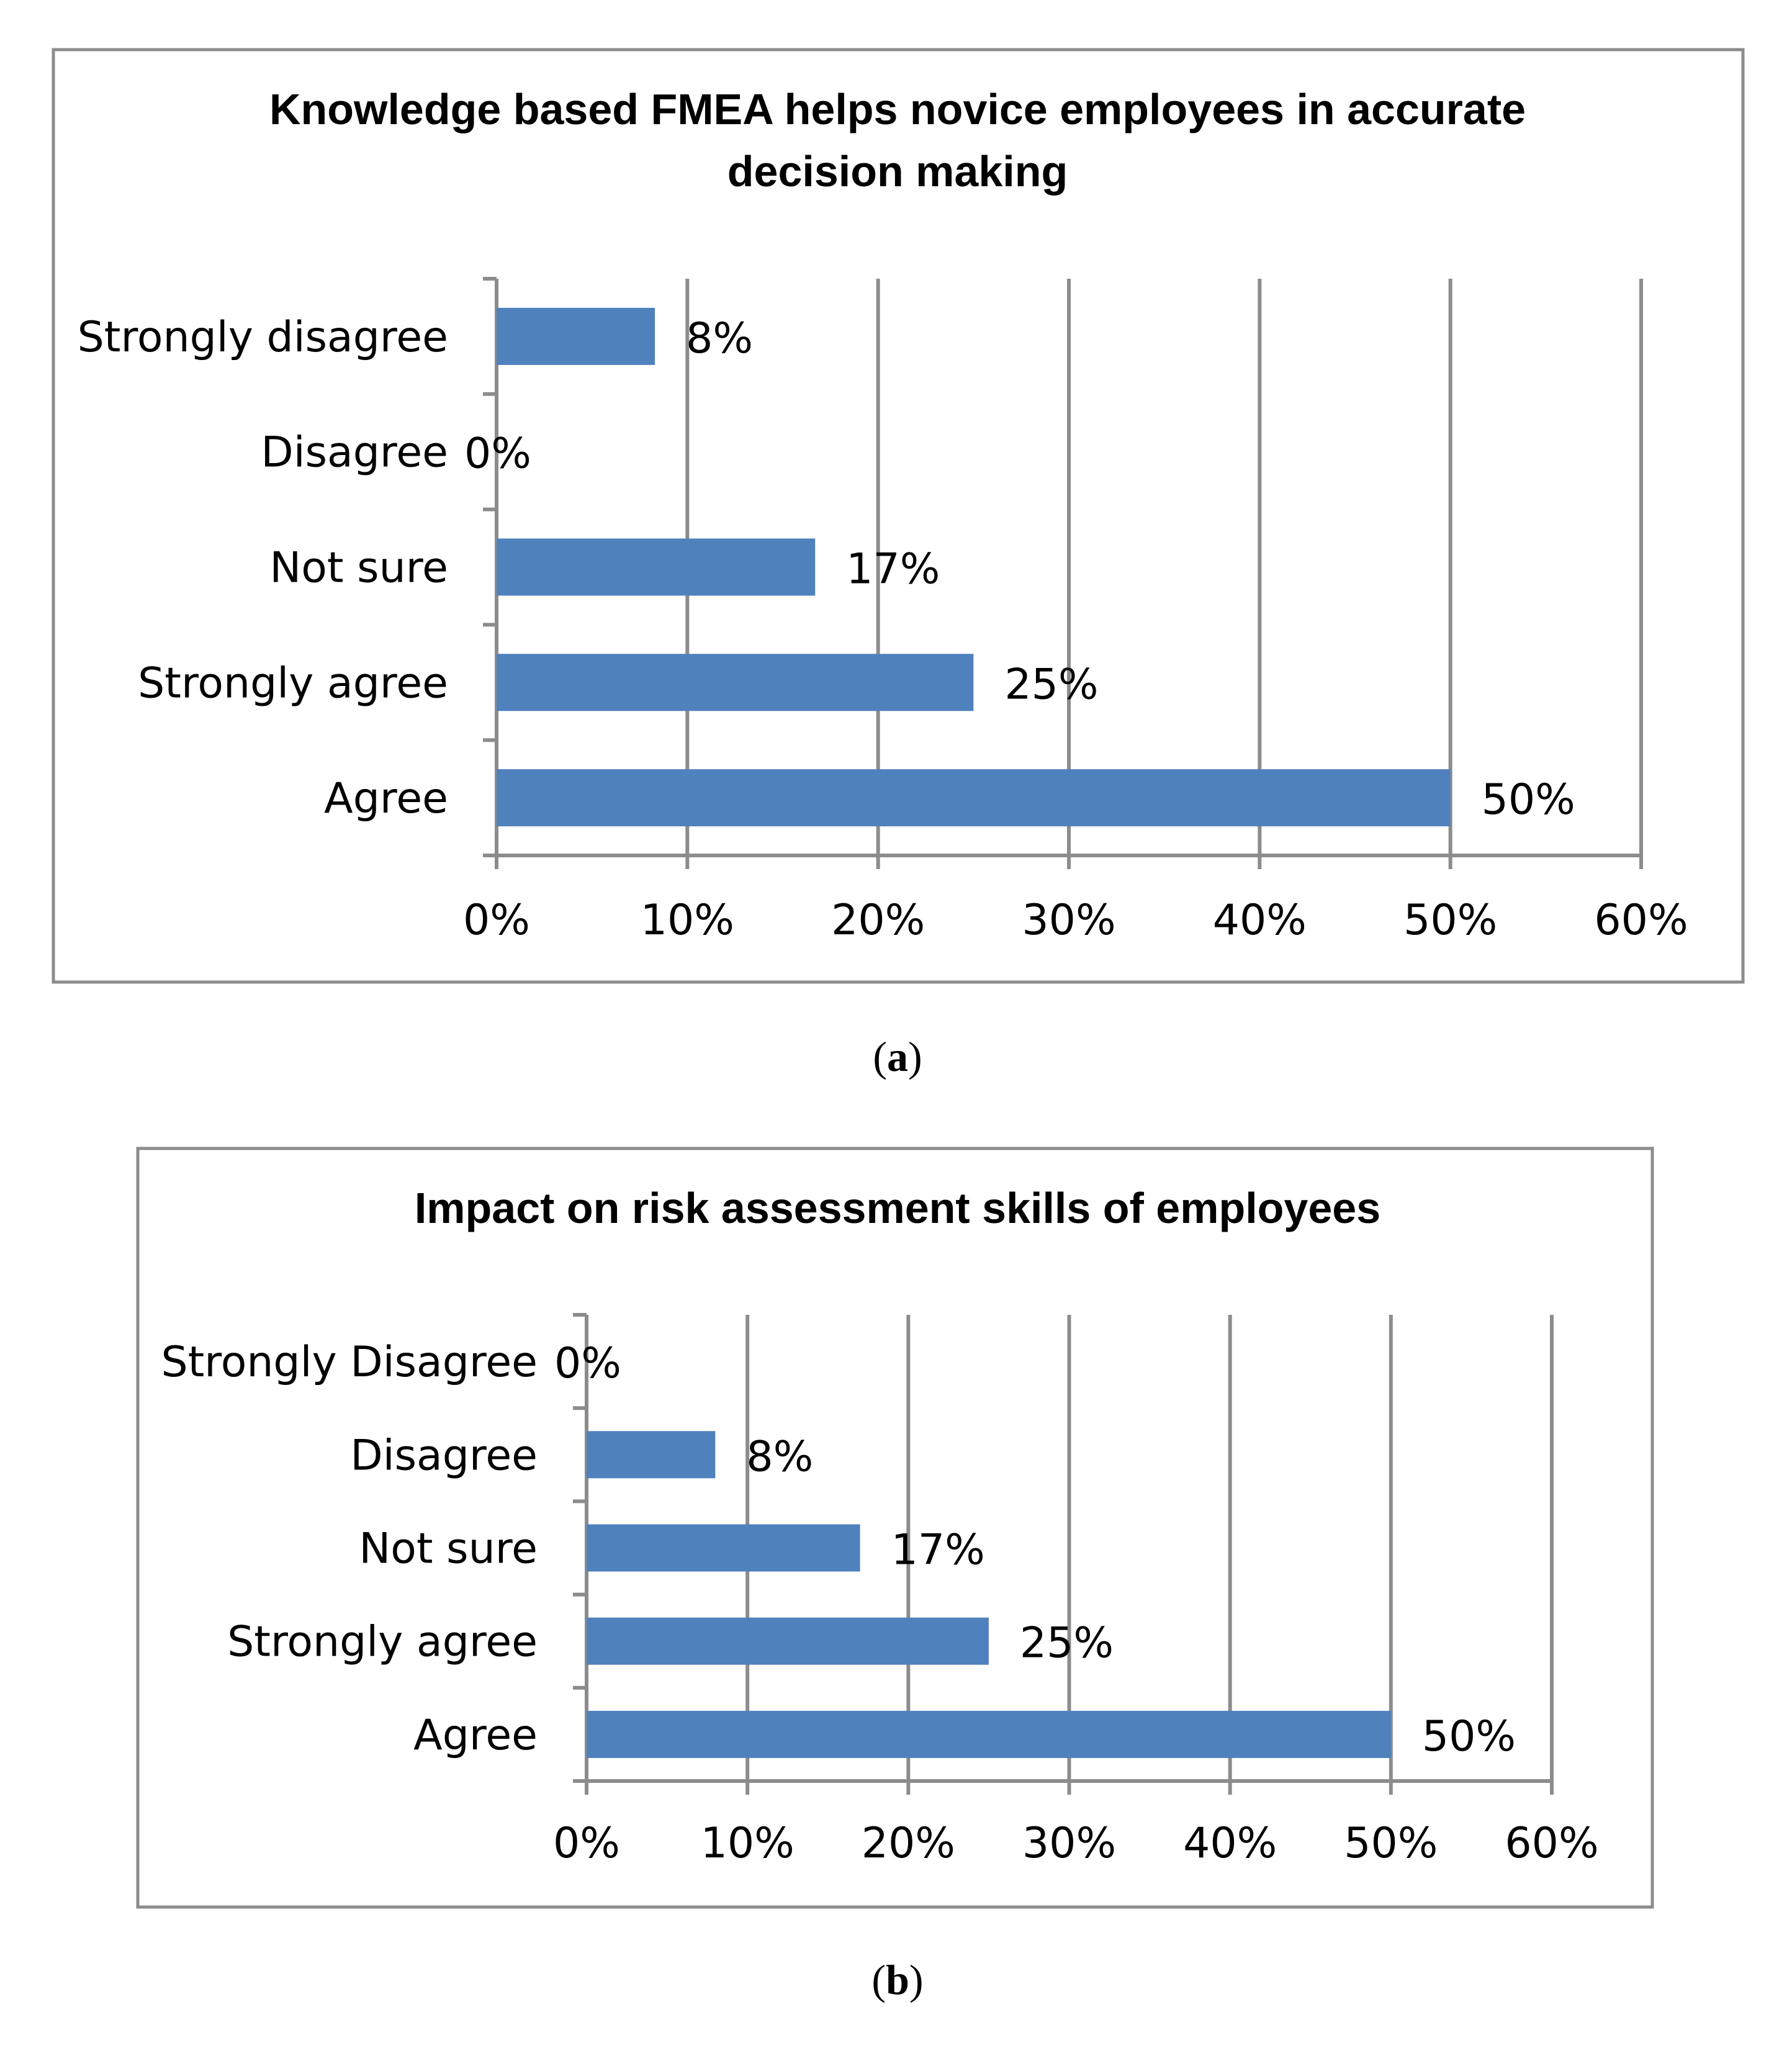 This screenshot has width=1792, height=2061. I want to click on category-label: Strongly disagree, so click(263, 338).